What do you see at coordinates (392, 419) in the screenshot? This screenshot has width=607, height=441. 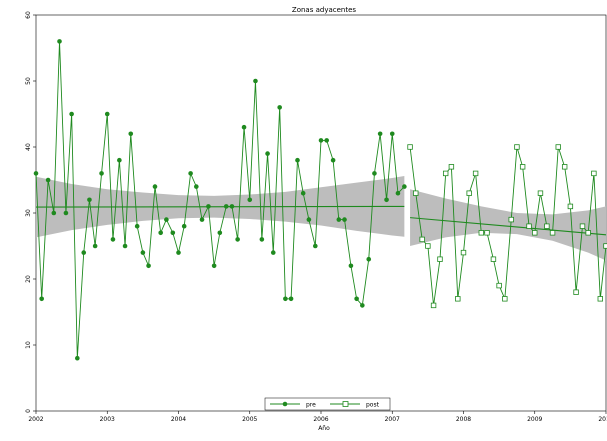 I see `x-tick-label-2007: 2007` at bounding box center [392, 419].